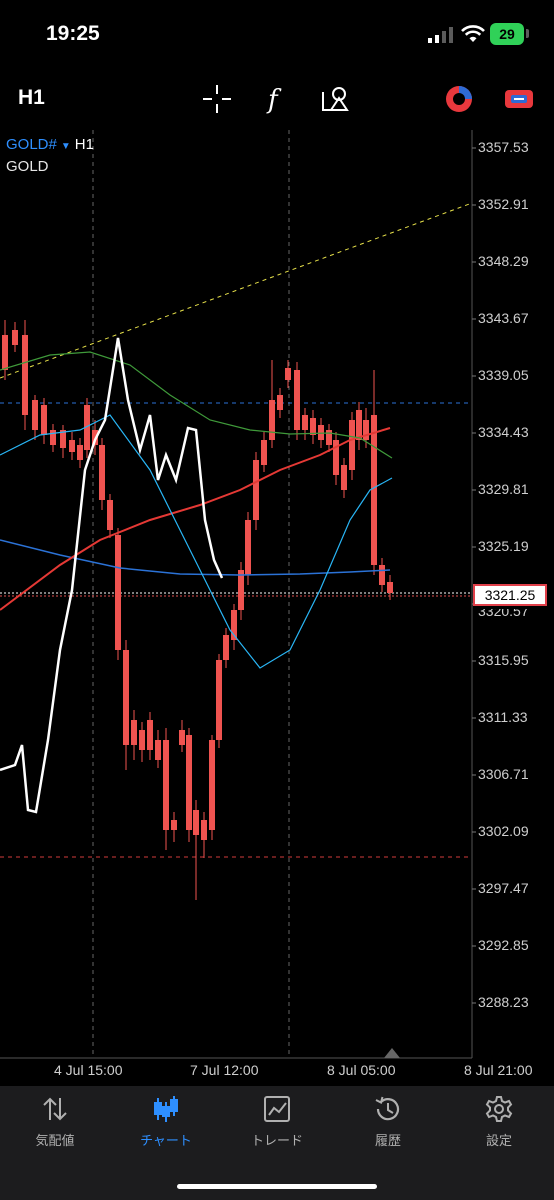 The height and width of the screenshot is (1200, 554). What do you see at coordinates (503, 375) in the screenshot?
I see `price-axis-label: 3339.05` at bounding box center [503, 375].